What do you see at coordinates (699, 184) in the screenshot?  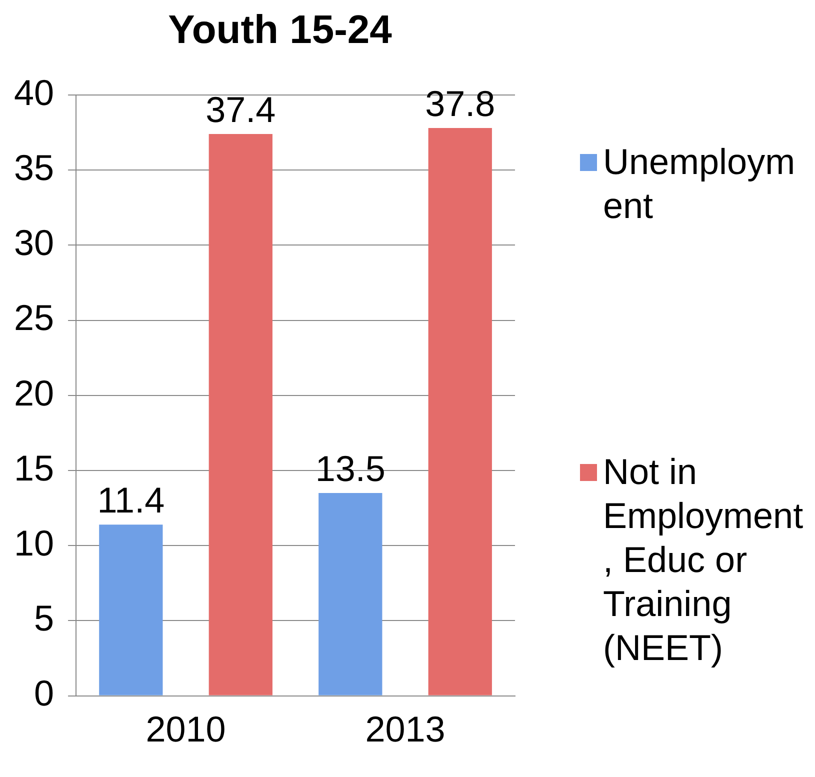 I see `legend-label: Unemployment` at bounding box center [699, 184].